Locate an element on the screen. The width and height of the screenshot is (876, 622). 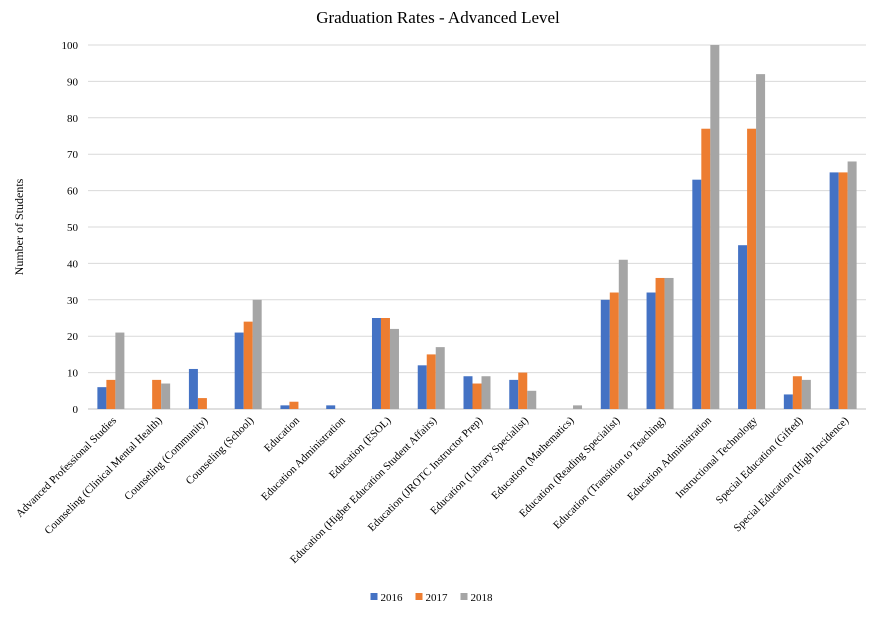
x-tick-label: Education (Mathematics) is located at coordinates (533, 458).